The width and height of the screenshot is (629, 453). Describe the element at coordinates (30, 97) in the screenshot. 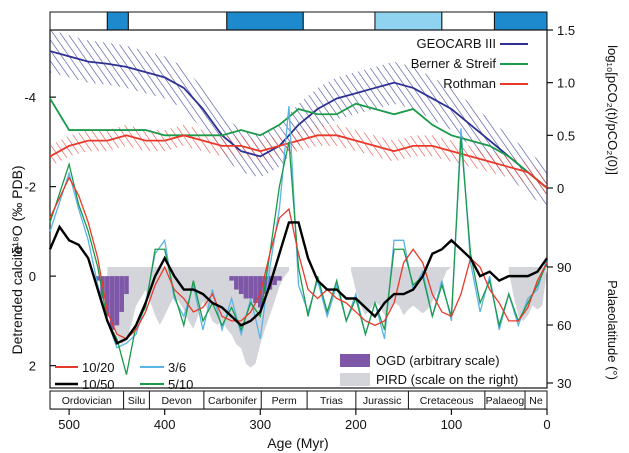

I see `left-axis-tick-label: -4` at that location.